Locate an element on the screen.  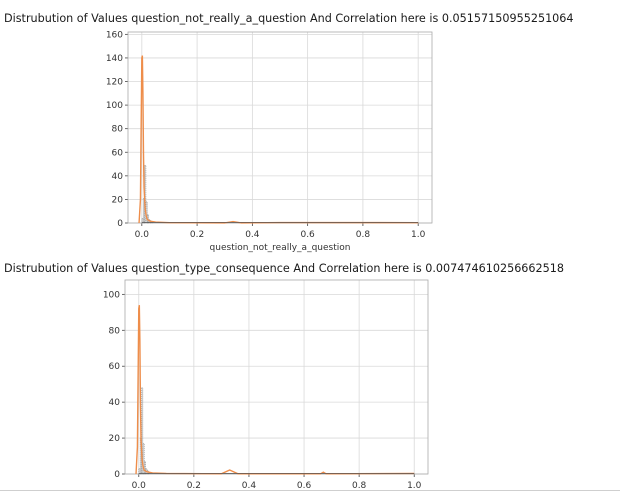
chart-1-x-tick-label: 1.0 is located at coordinates (418, 235).